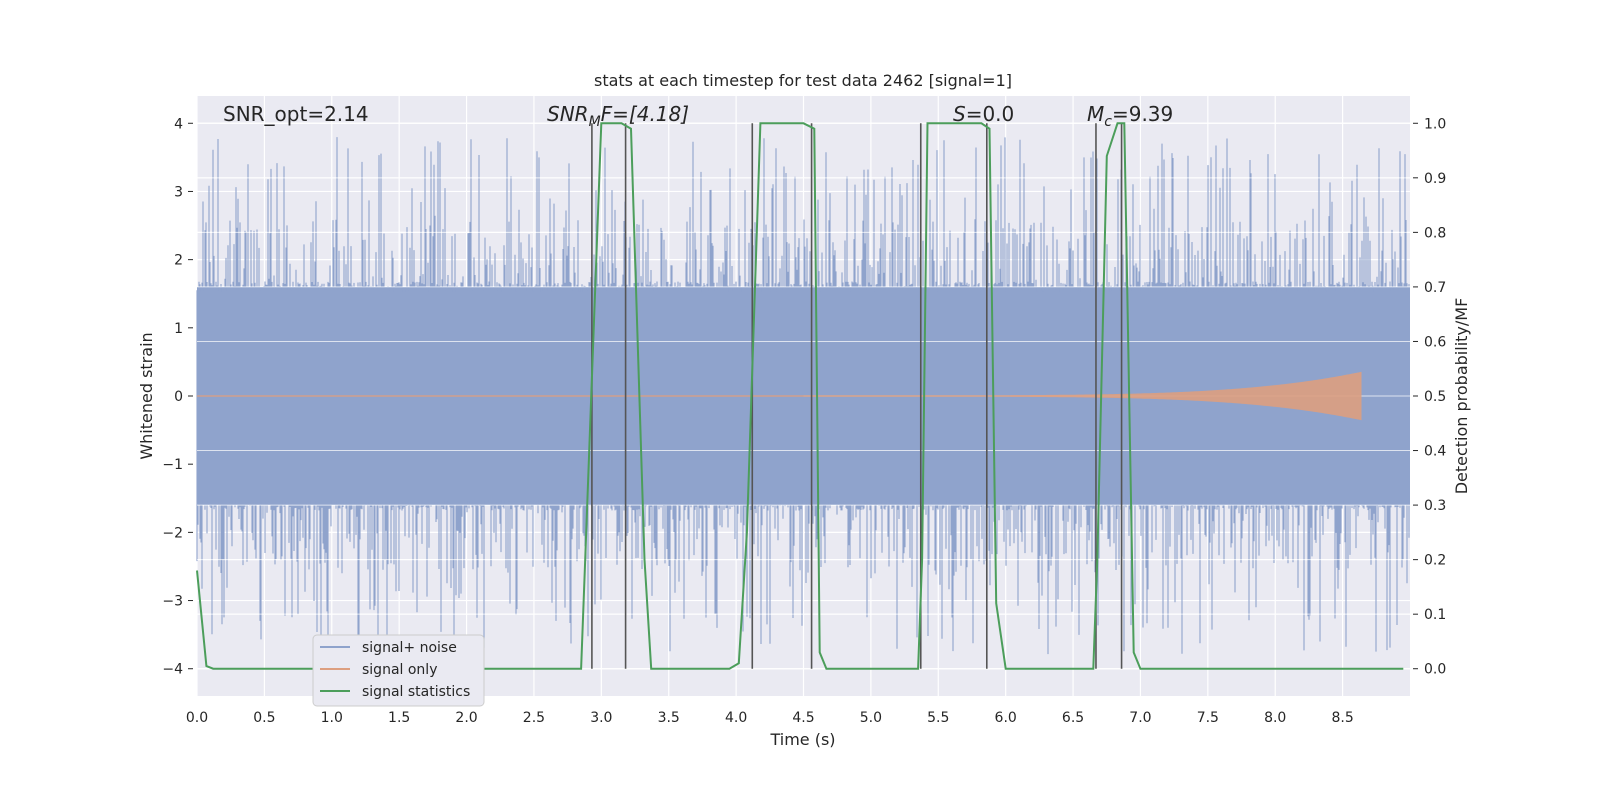 The image size is (1600, 800). What do you see at coordinates (1006, 718) in the screenshot?
I see `x-tick-label: 6.0` at bounding box center [1006, 718].